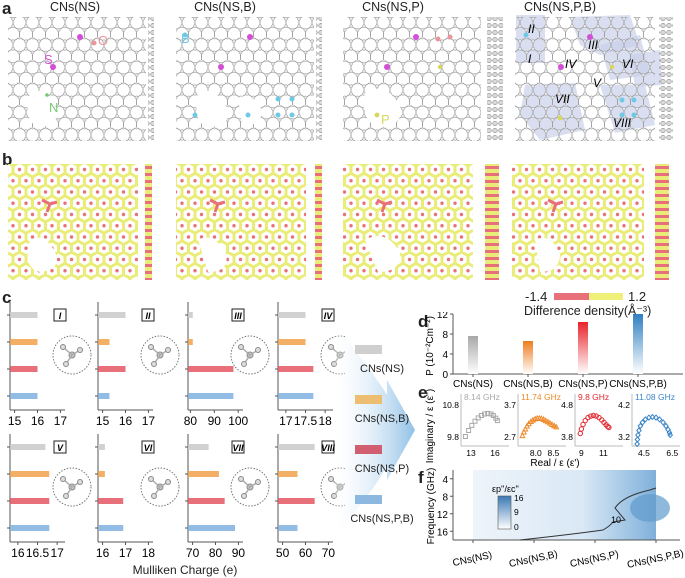 The height and width of the screenshot is (578, 685). What do you see at coordinates (505, 489) in the screenshot?
I see `colorbar-title: εp''/εc''` at bounding box center [505, 489].